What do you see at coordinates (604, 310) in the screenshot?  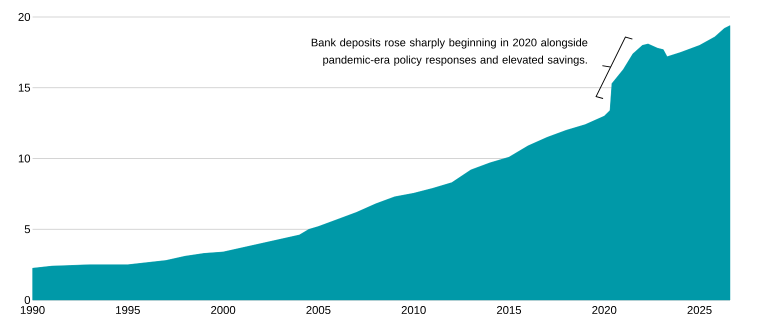 I see `x-tick-label: 2020` at bounding box center [604, 310].